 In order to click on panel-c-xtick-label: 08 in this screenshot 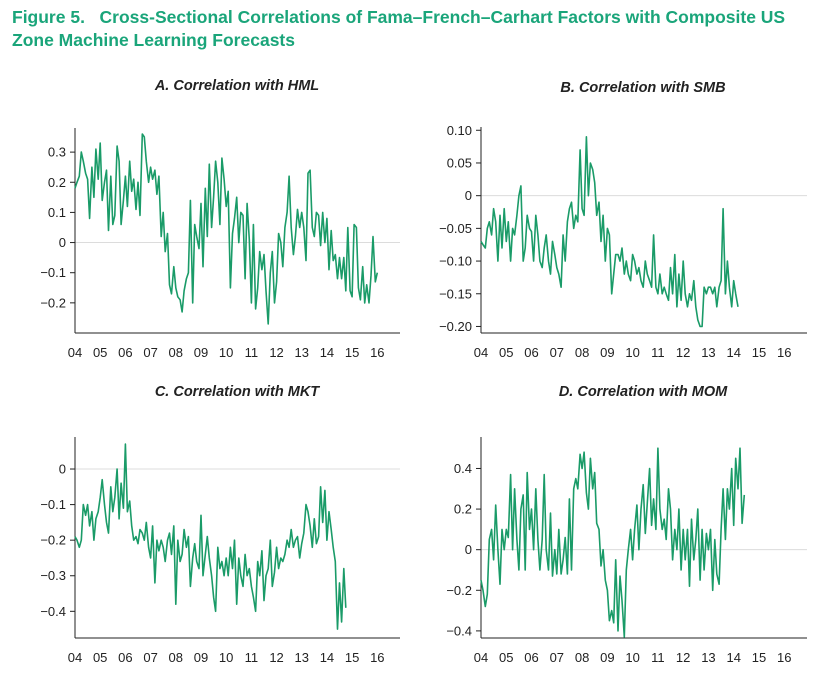, I will do `click(176, 657)`.